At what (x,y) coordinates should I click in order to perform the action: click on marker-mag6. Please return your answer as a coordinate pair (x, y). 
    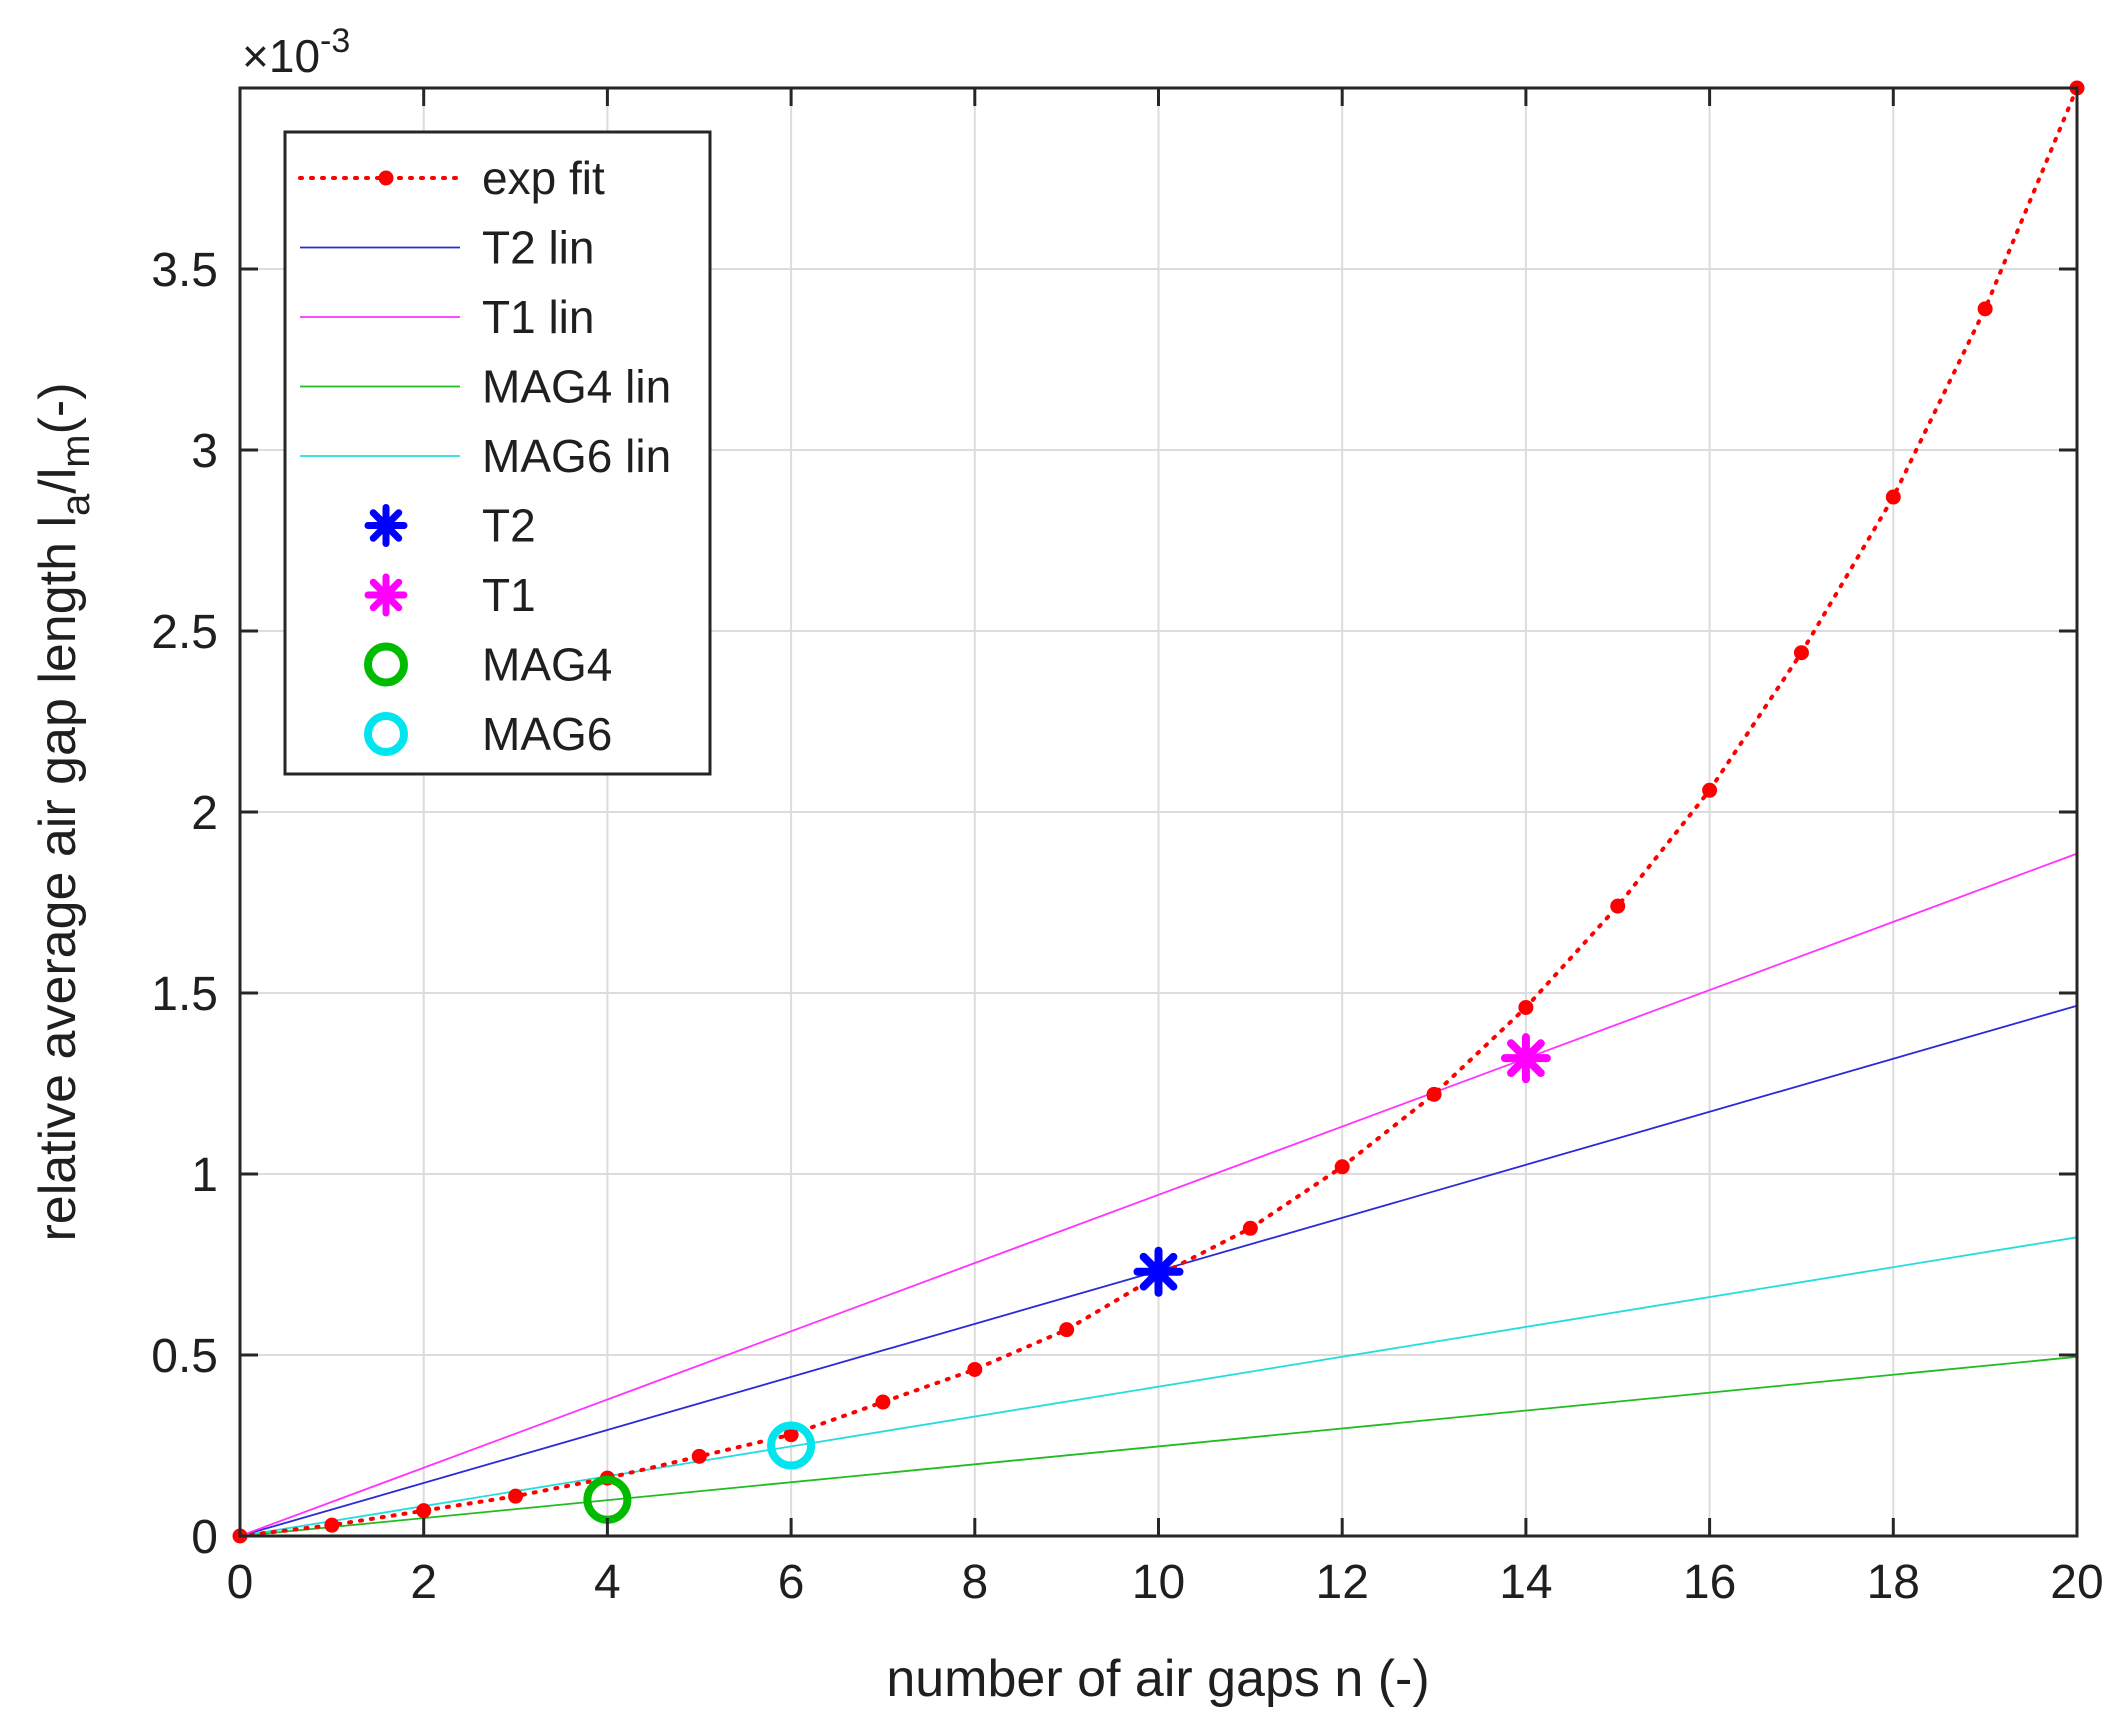
    Looking at the image, I should click on (791, 1445).